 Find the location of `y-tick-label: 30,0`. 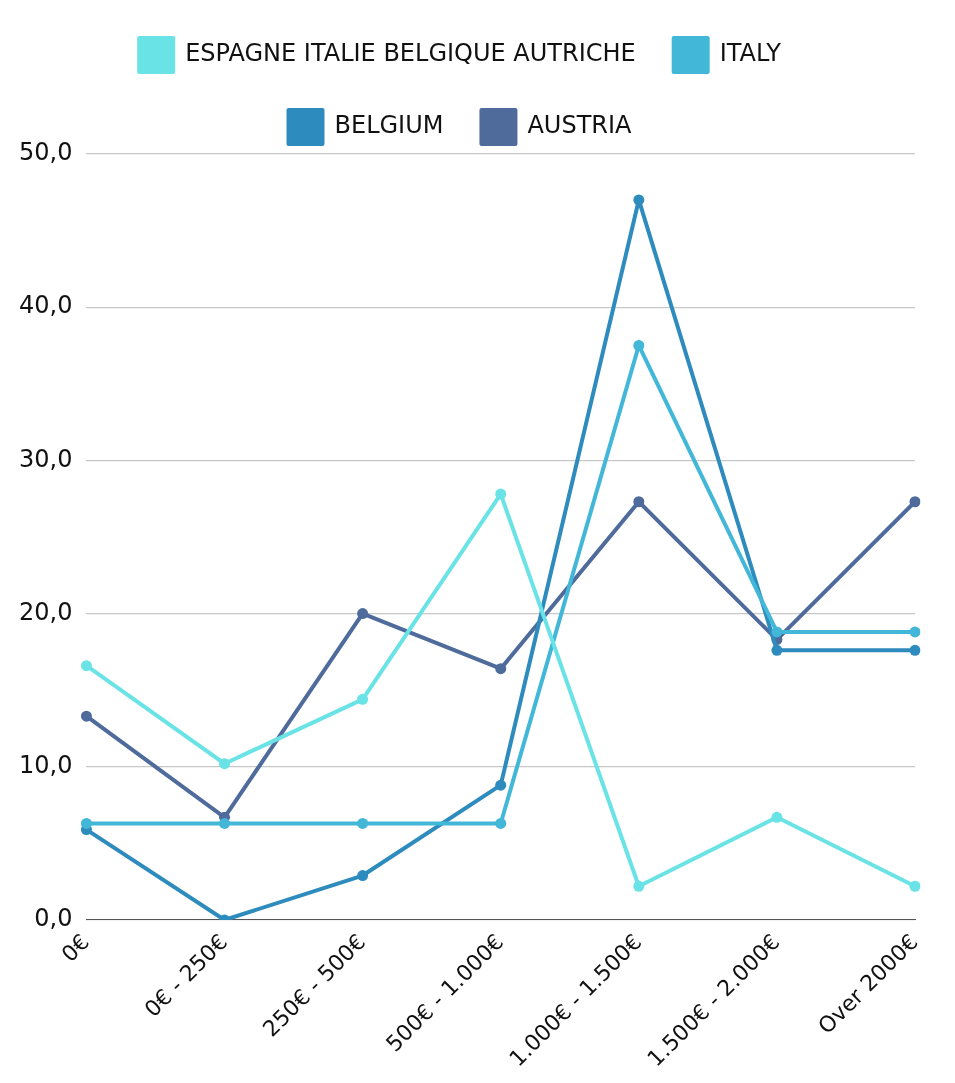

y-tick-label: 30,0 is located at coordinates (46, 458).